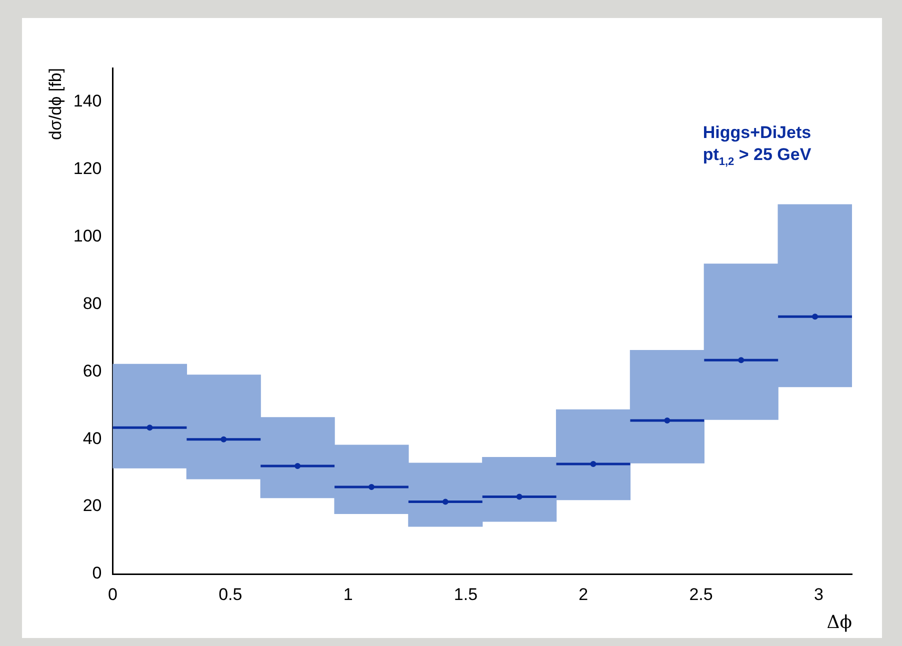 Image resolution: width=902 pixels, height=646 pixels. I want to click on x-axis-title: Δϕ, so click(839, 622).